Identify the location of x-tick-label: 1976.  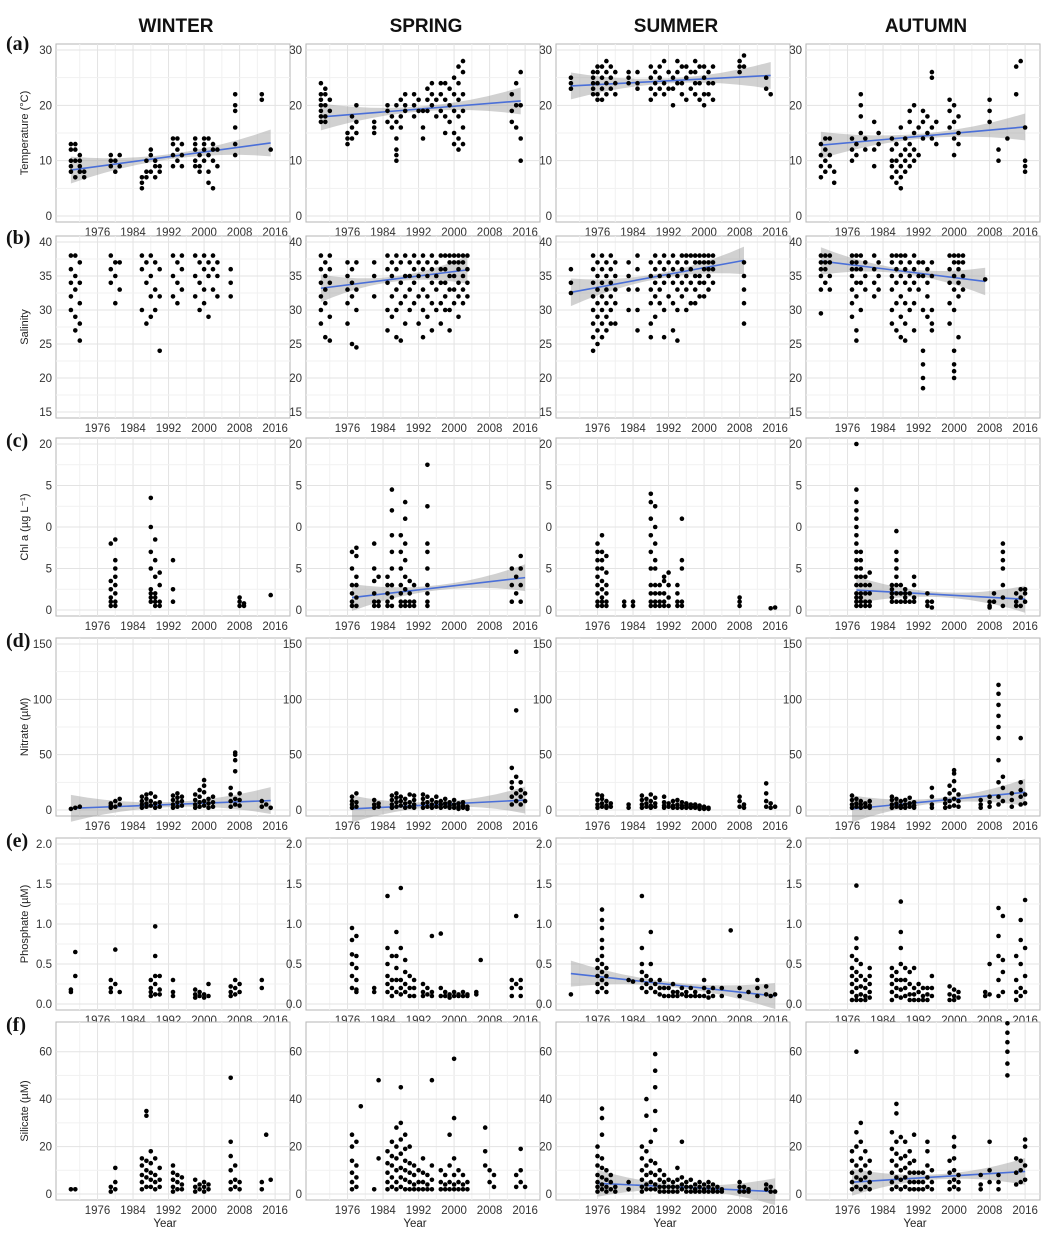
(598, 1211).